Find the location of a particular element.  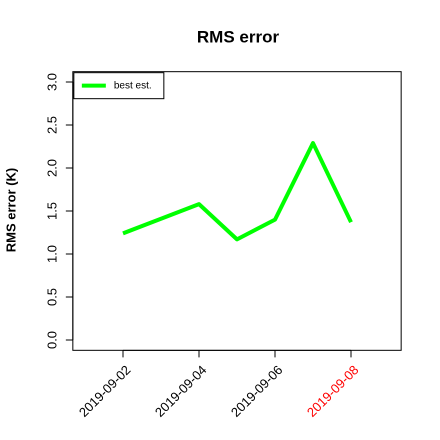

legend-label: best est. is located at coordinates (133, 85).